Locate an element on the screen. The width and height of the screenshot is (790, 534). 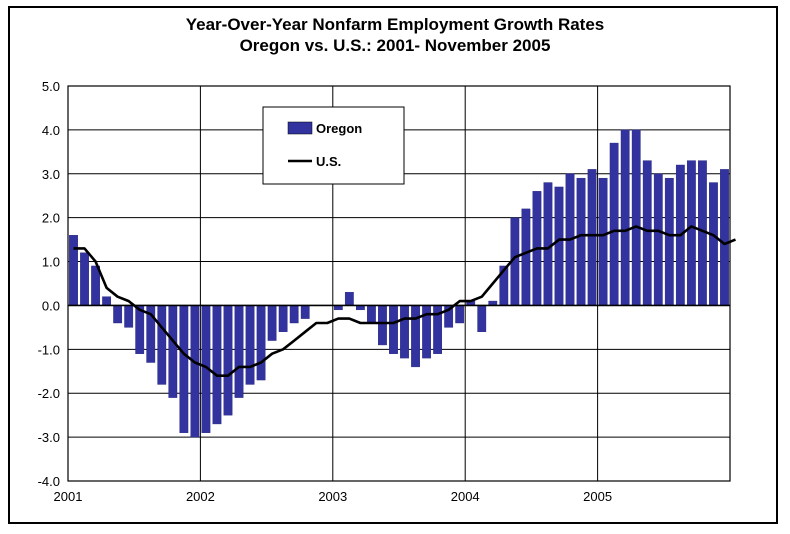
legend-box is located at coordinates (333, 145).